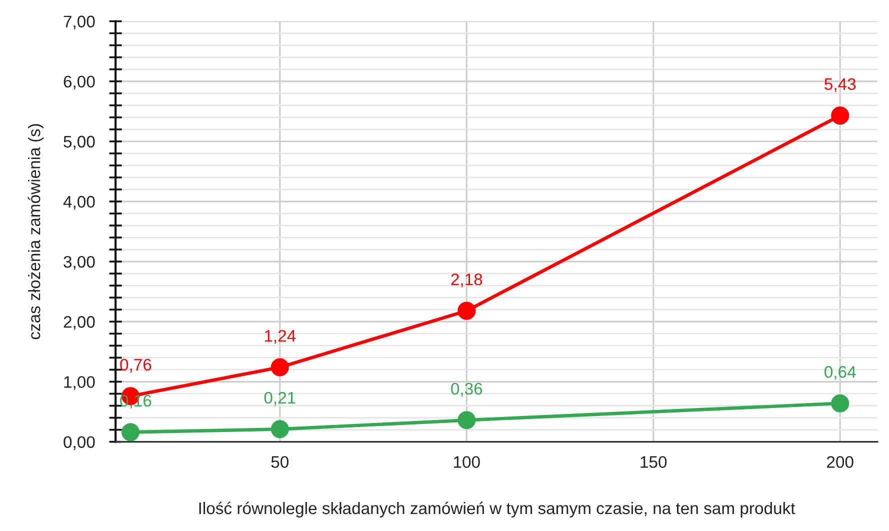  Describe the element at coordinates (79, 383) in the screenshot. I see `y-tick-label: 1,00` at that location.